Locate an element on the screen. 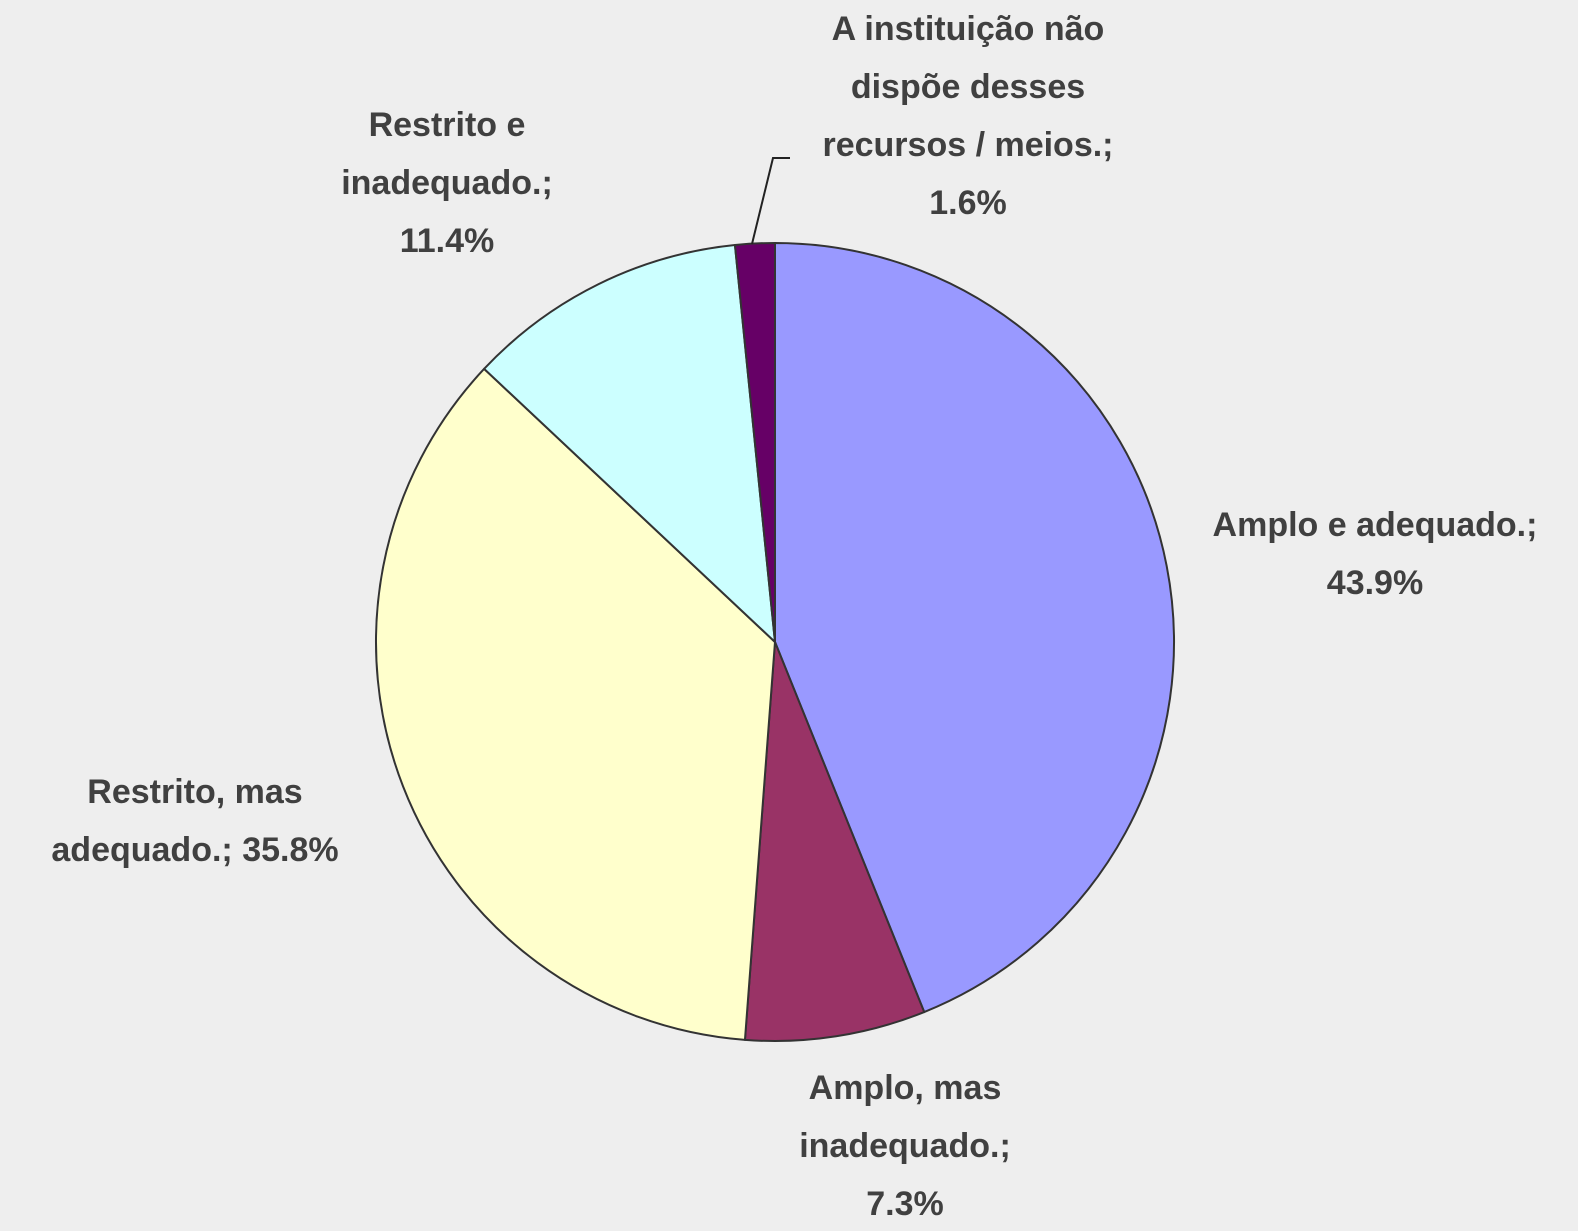  category-label: Amplo, mas inadequado.; is located at coordinates (905, 1117).